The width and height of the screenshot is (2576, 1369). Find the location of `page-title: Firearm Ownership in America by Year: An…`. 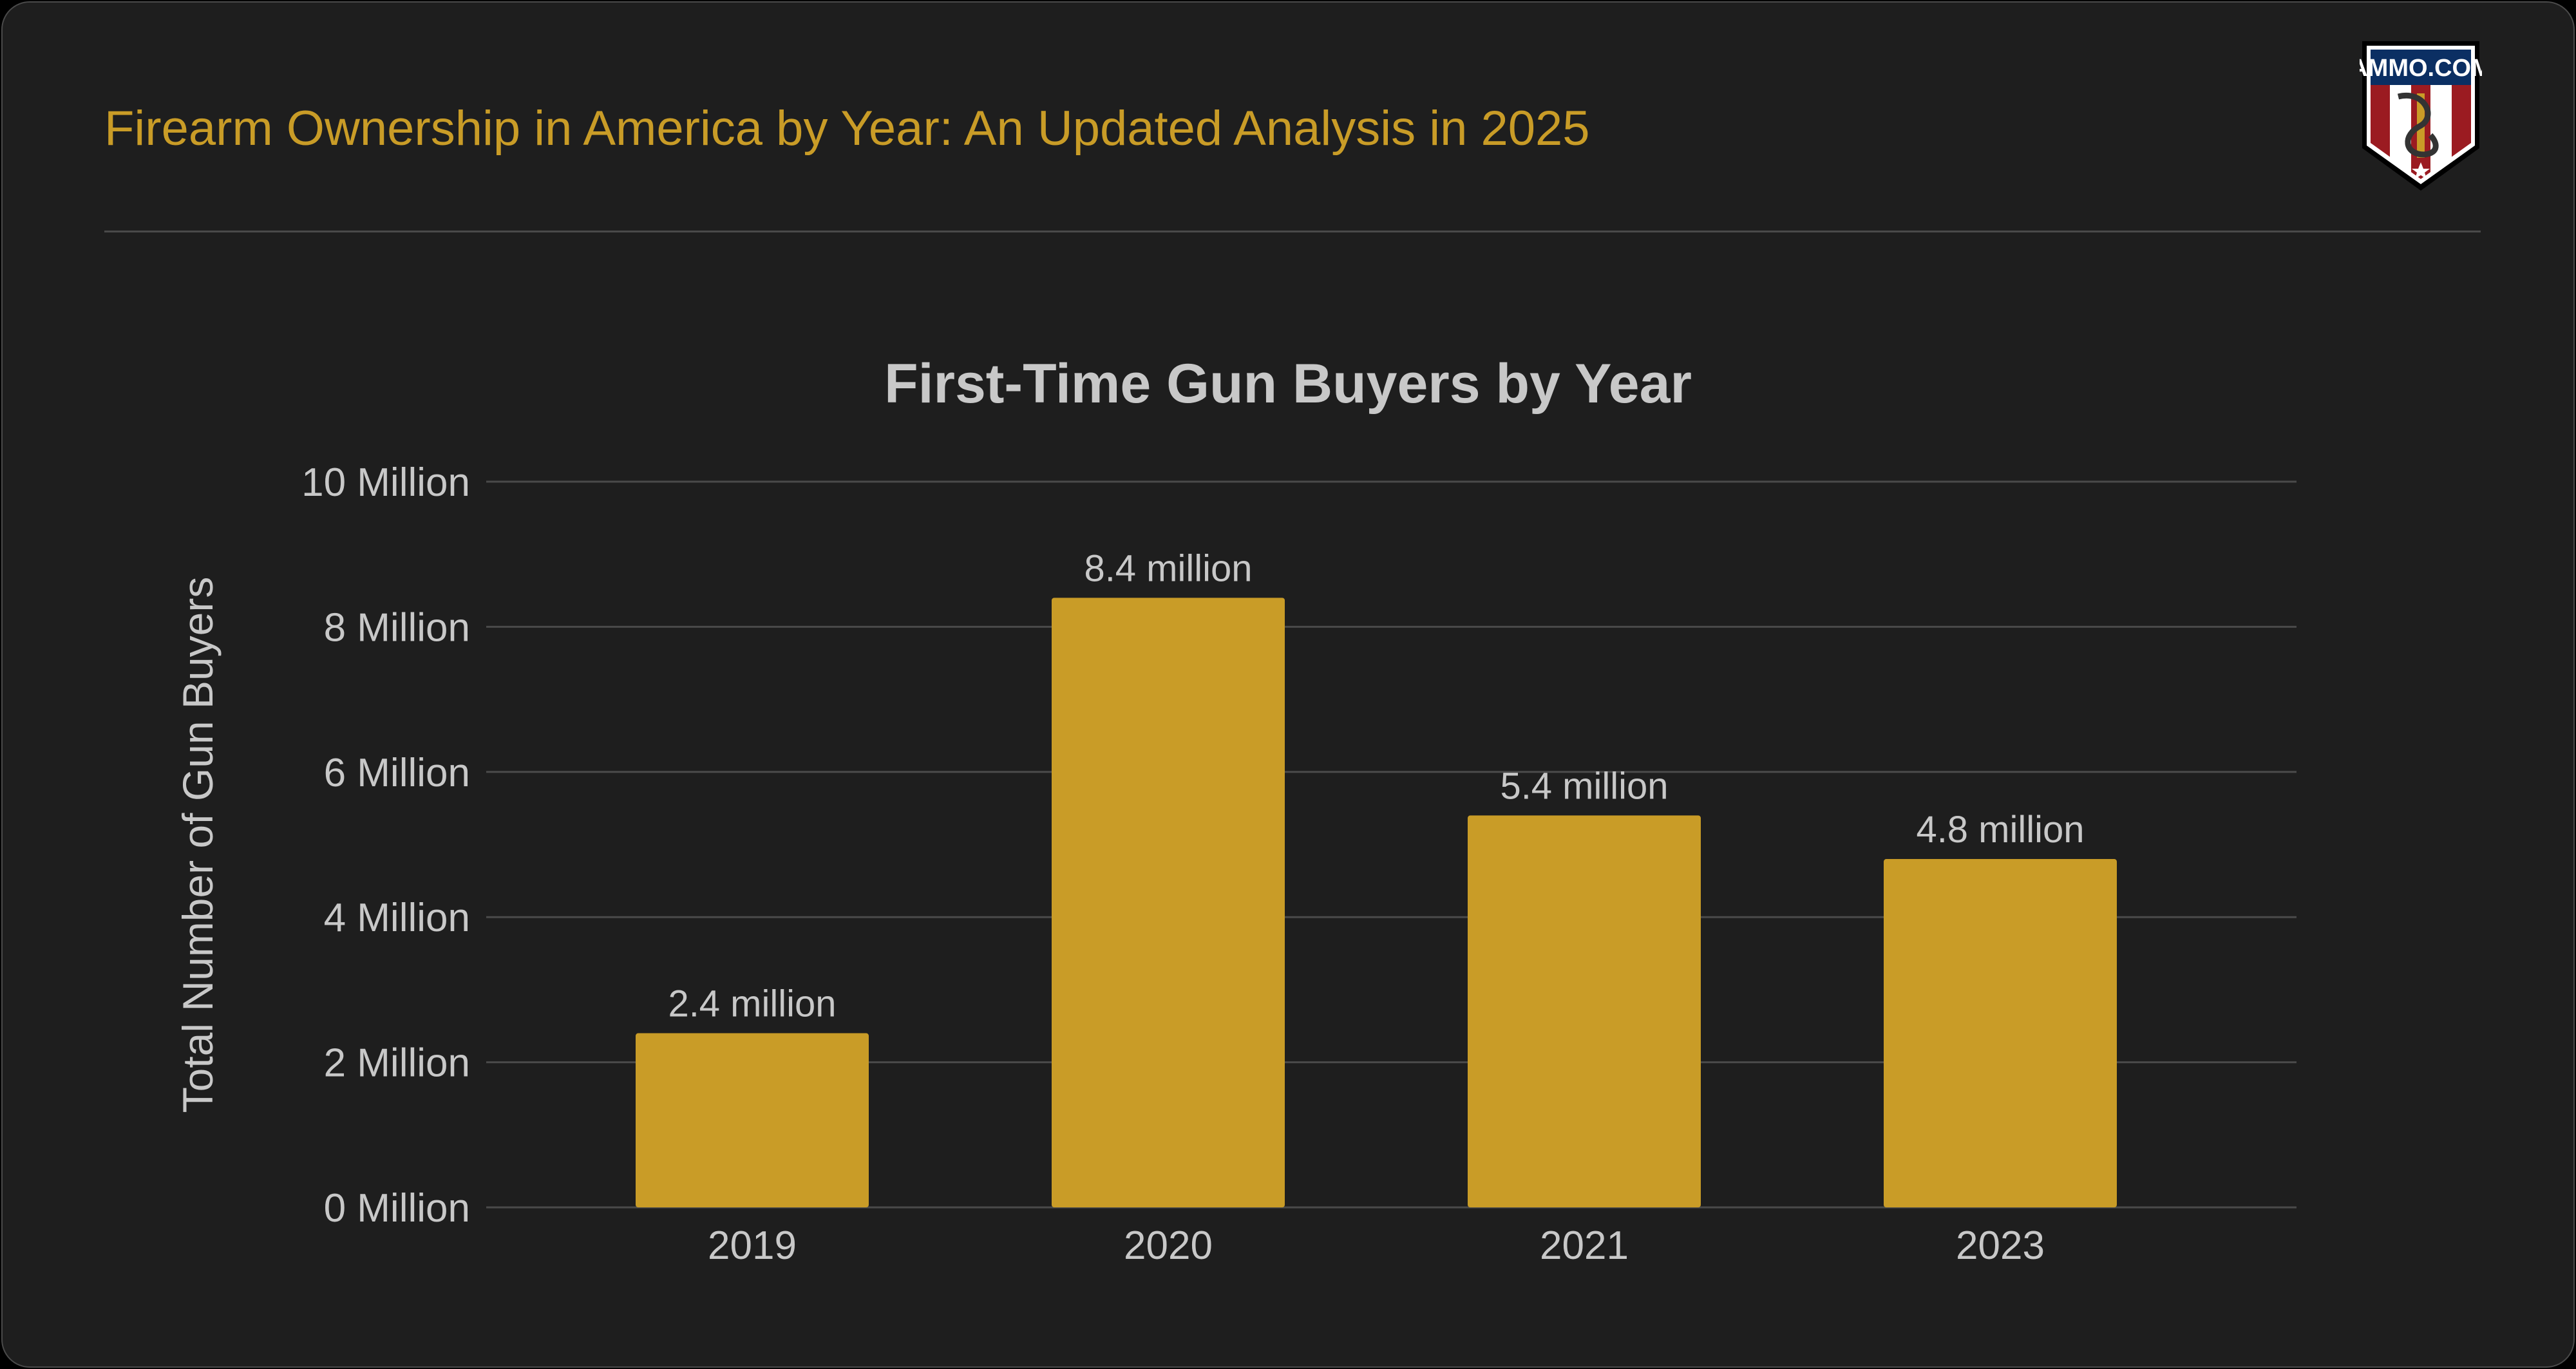

page-title: Firearm Ownership in America by Year: An… is located at coordinates (847, 128).